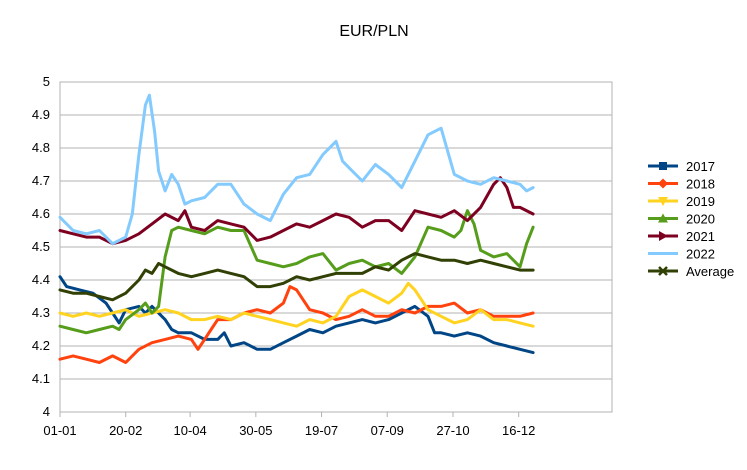  I want to click on legend-label: 2022, so click(700, 254).